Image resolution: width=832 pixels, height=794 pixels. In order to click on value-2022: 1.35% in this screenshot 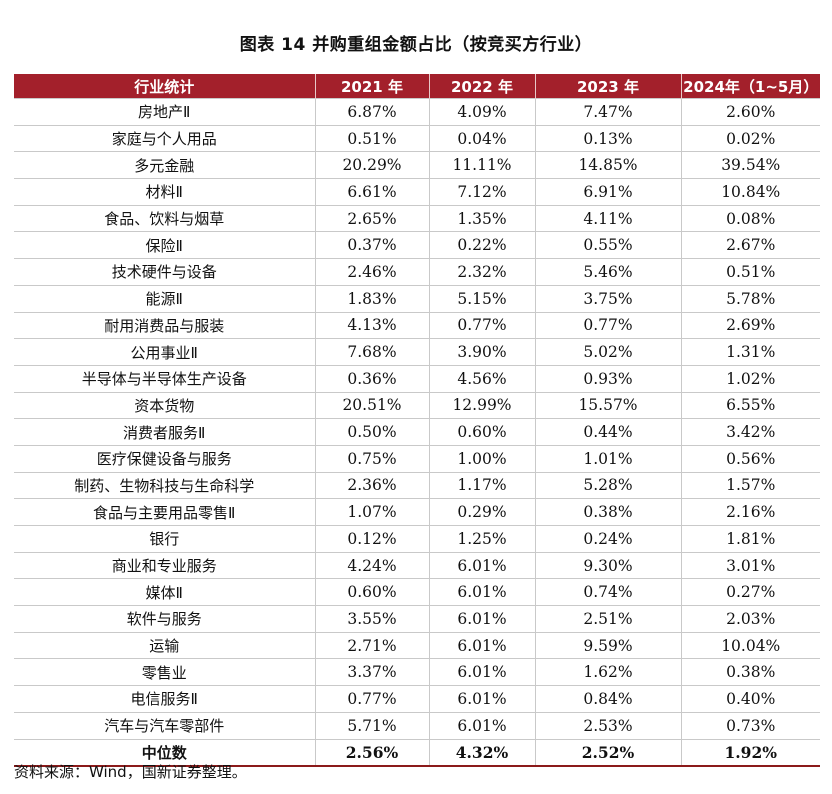, I will do `click(482, 218)`.